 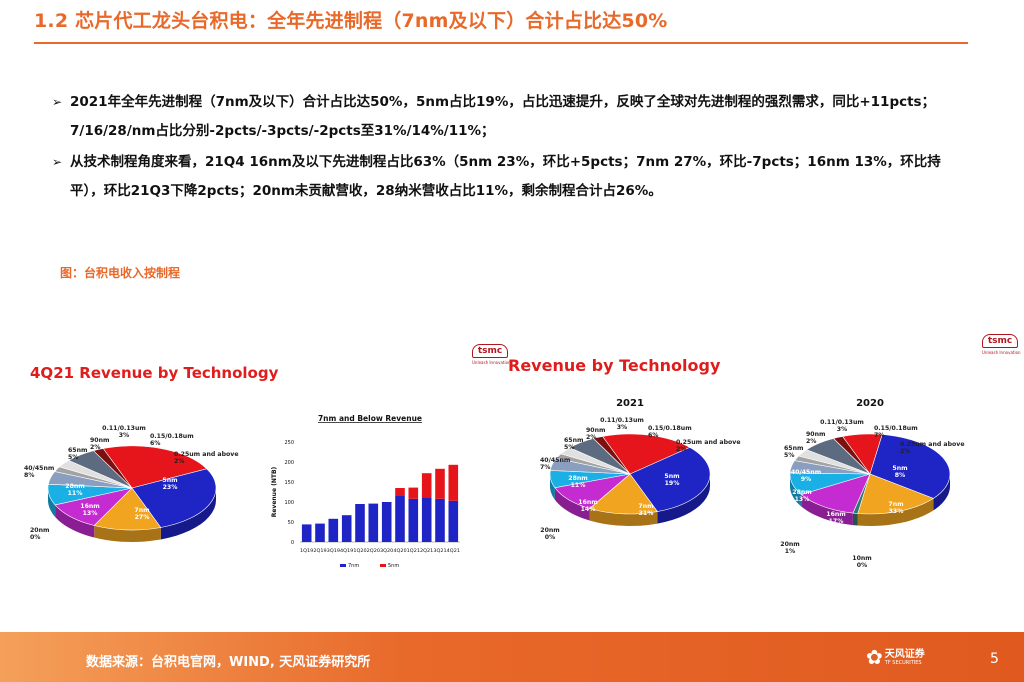 What do you see at coordinates (645, 510) in the screenshot?
I see `pie-label: 7nm 31%` at bounding box center [645, 510].